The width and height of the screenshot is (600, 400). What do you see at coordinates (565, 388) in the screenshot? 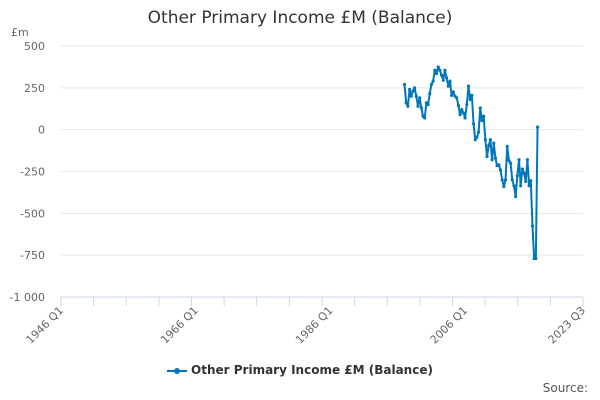
I see `source-label: Source:` at bounding box center [565, 388].